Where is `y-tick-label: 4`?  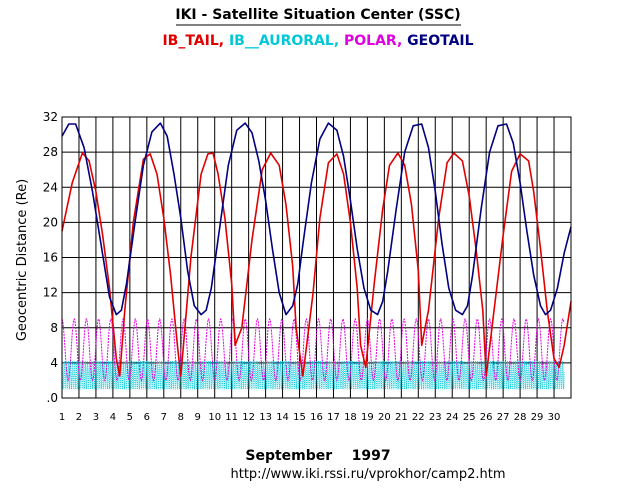 y-tick-label: 4 is located at coordinates (54, 363).